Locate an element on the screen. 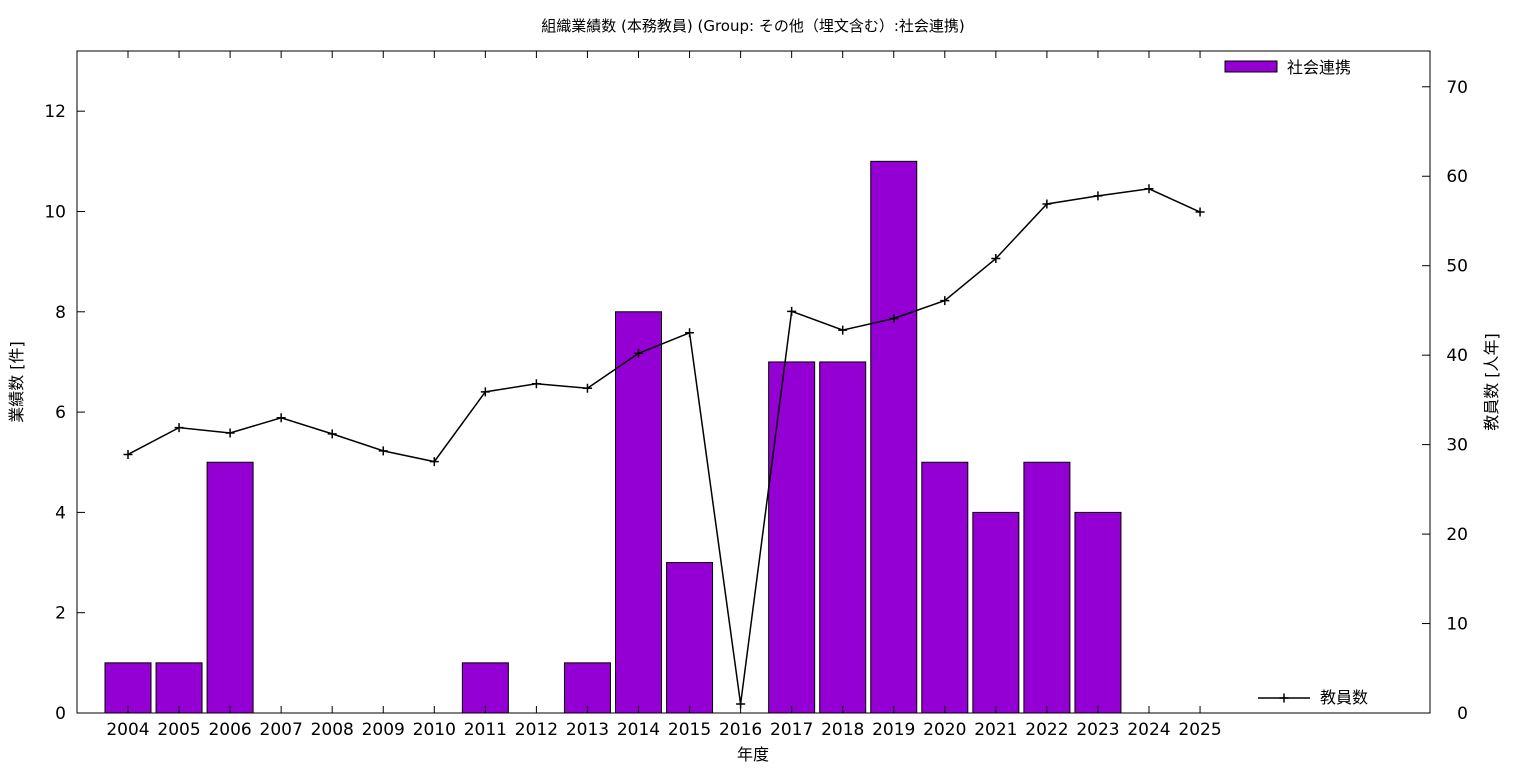 Image resolution: width=1536 pixels, height=768 pixels. legend-line-label: 教員数 is located at coordinates (1344, 697).